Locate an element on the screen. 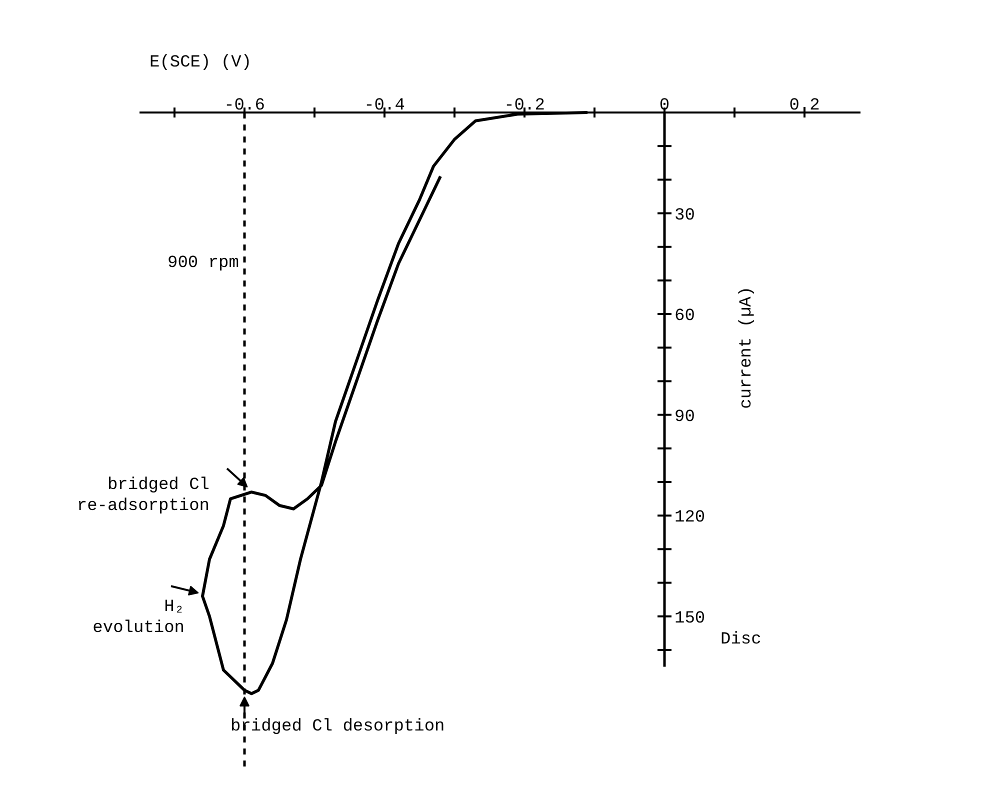 This screenshot has height=804, width=991. x-tick-label: 0 is located at coordinates (664, 106).